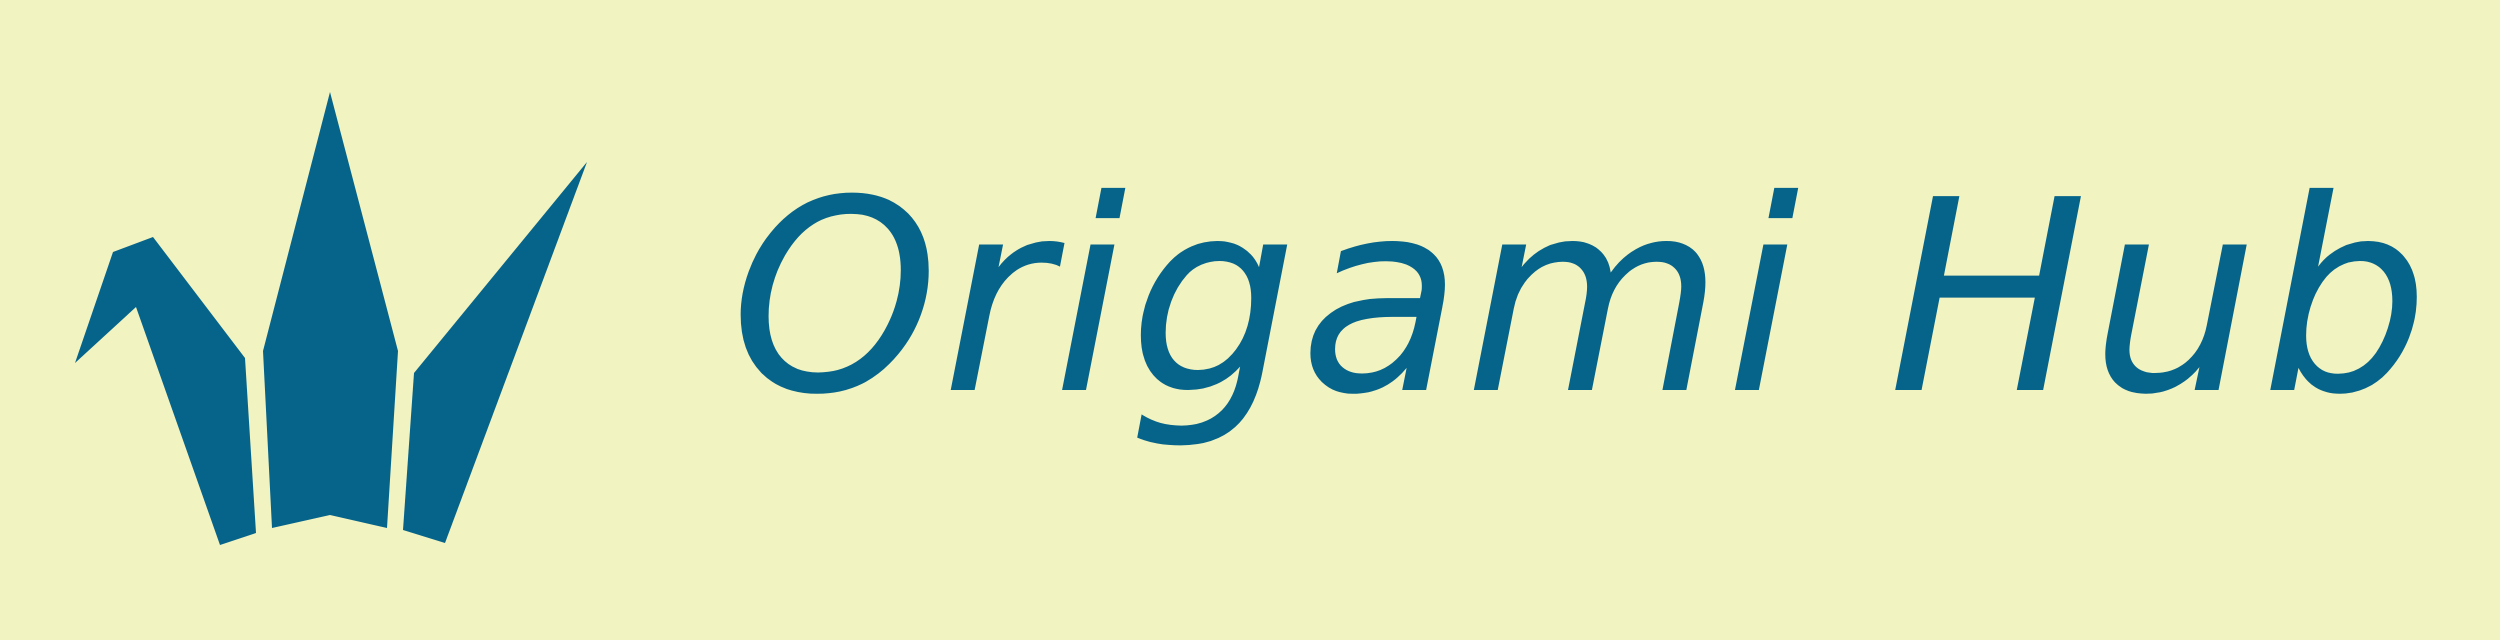 The image size is (2500, 640). Describe the element at coordinates (165, 391) in the screenshot. I see `crane-left-wing-shape` at that location.